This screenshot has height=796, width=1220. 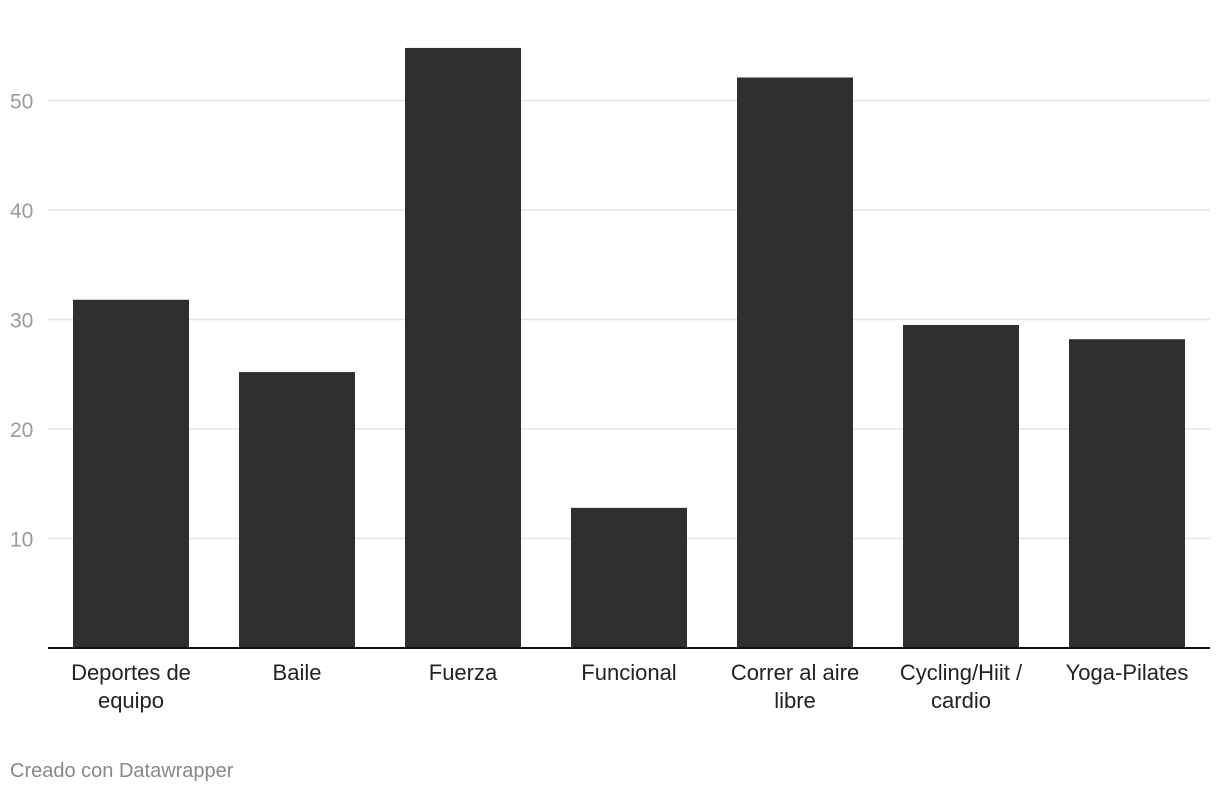 I want to click on x-tick-label-line: Fuerza, so click(x=463, y=672).